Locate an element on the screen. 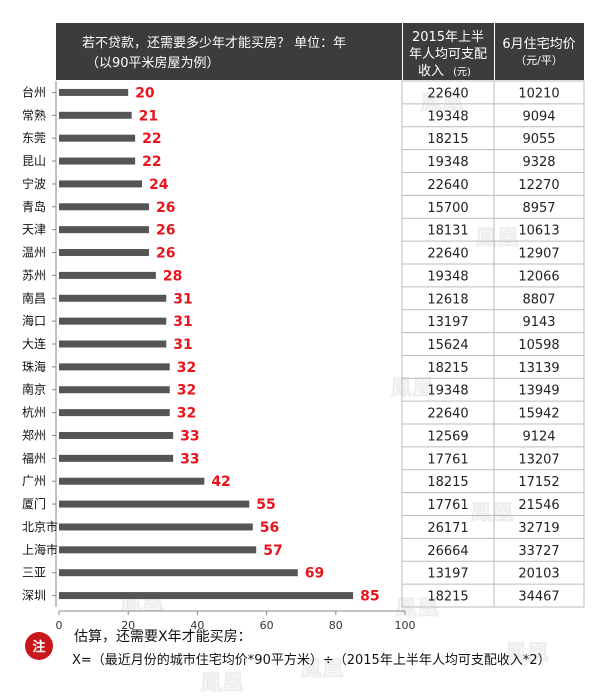 The image size is (600, 699). x-tick-label: 100 is located at coordinates (405, 625).